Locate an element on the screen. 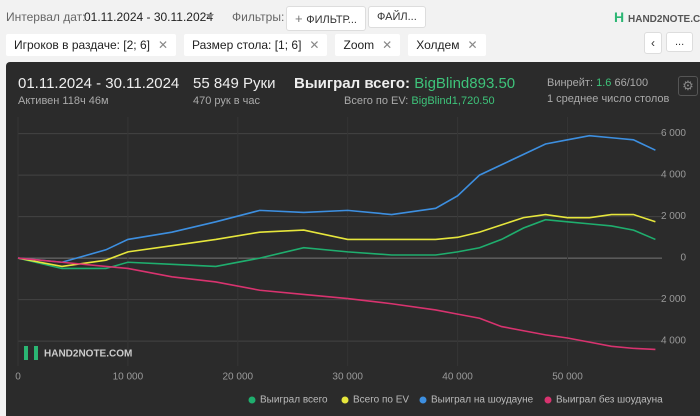 This screenshot has height=416, width=700. hands: 55 849 Руки is located at coordinates (234, 83).